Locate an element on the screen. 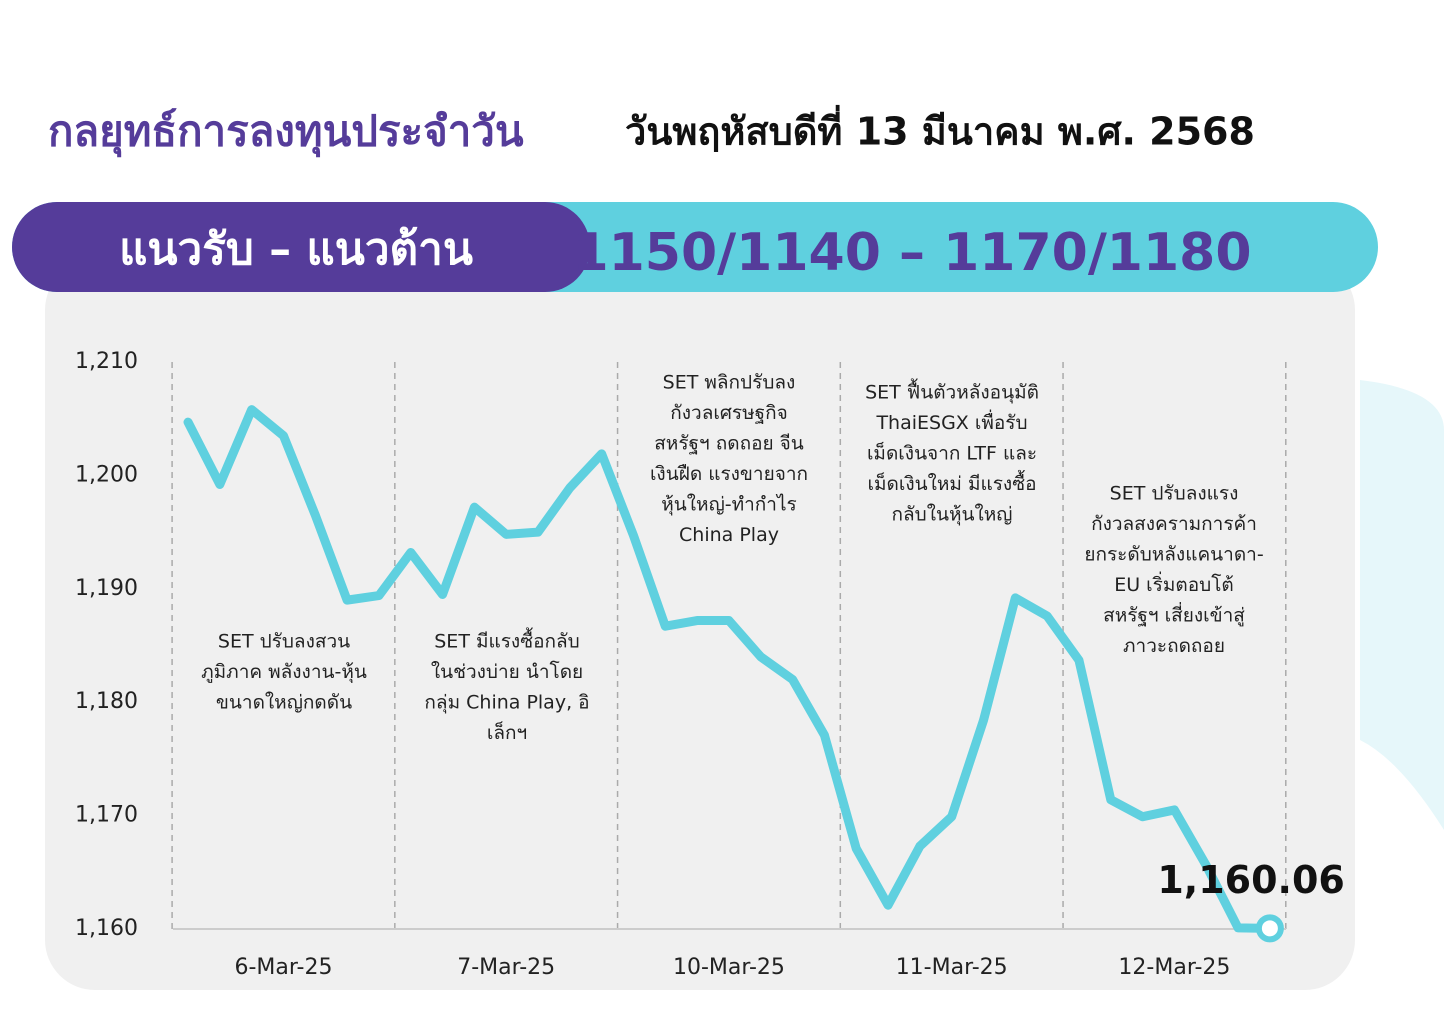  y-tick-label: 1,180 is located at coordinates (106, 701).